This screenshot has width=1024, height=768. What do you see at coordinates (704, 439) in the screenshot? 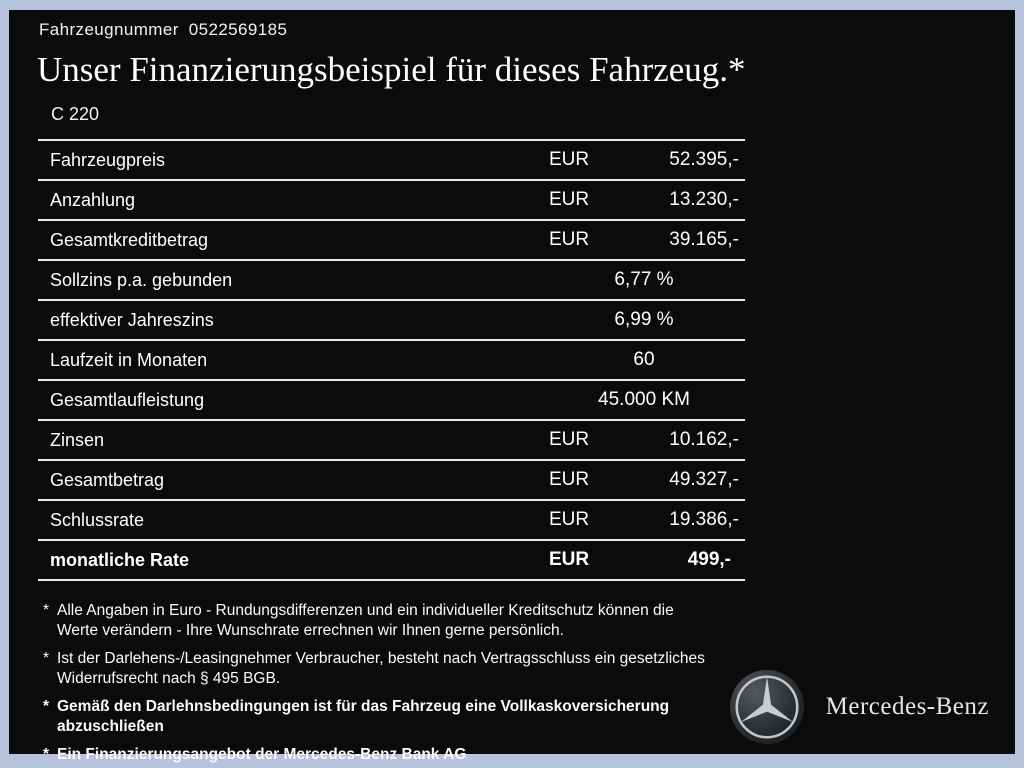
I see `amount: 10.162,-` at bounding box center [704, 439].